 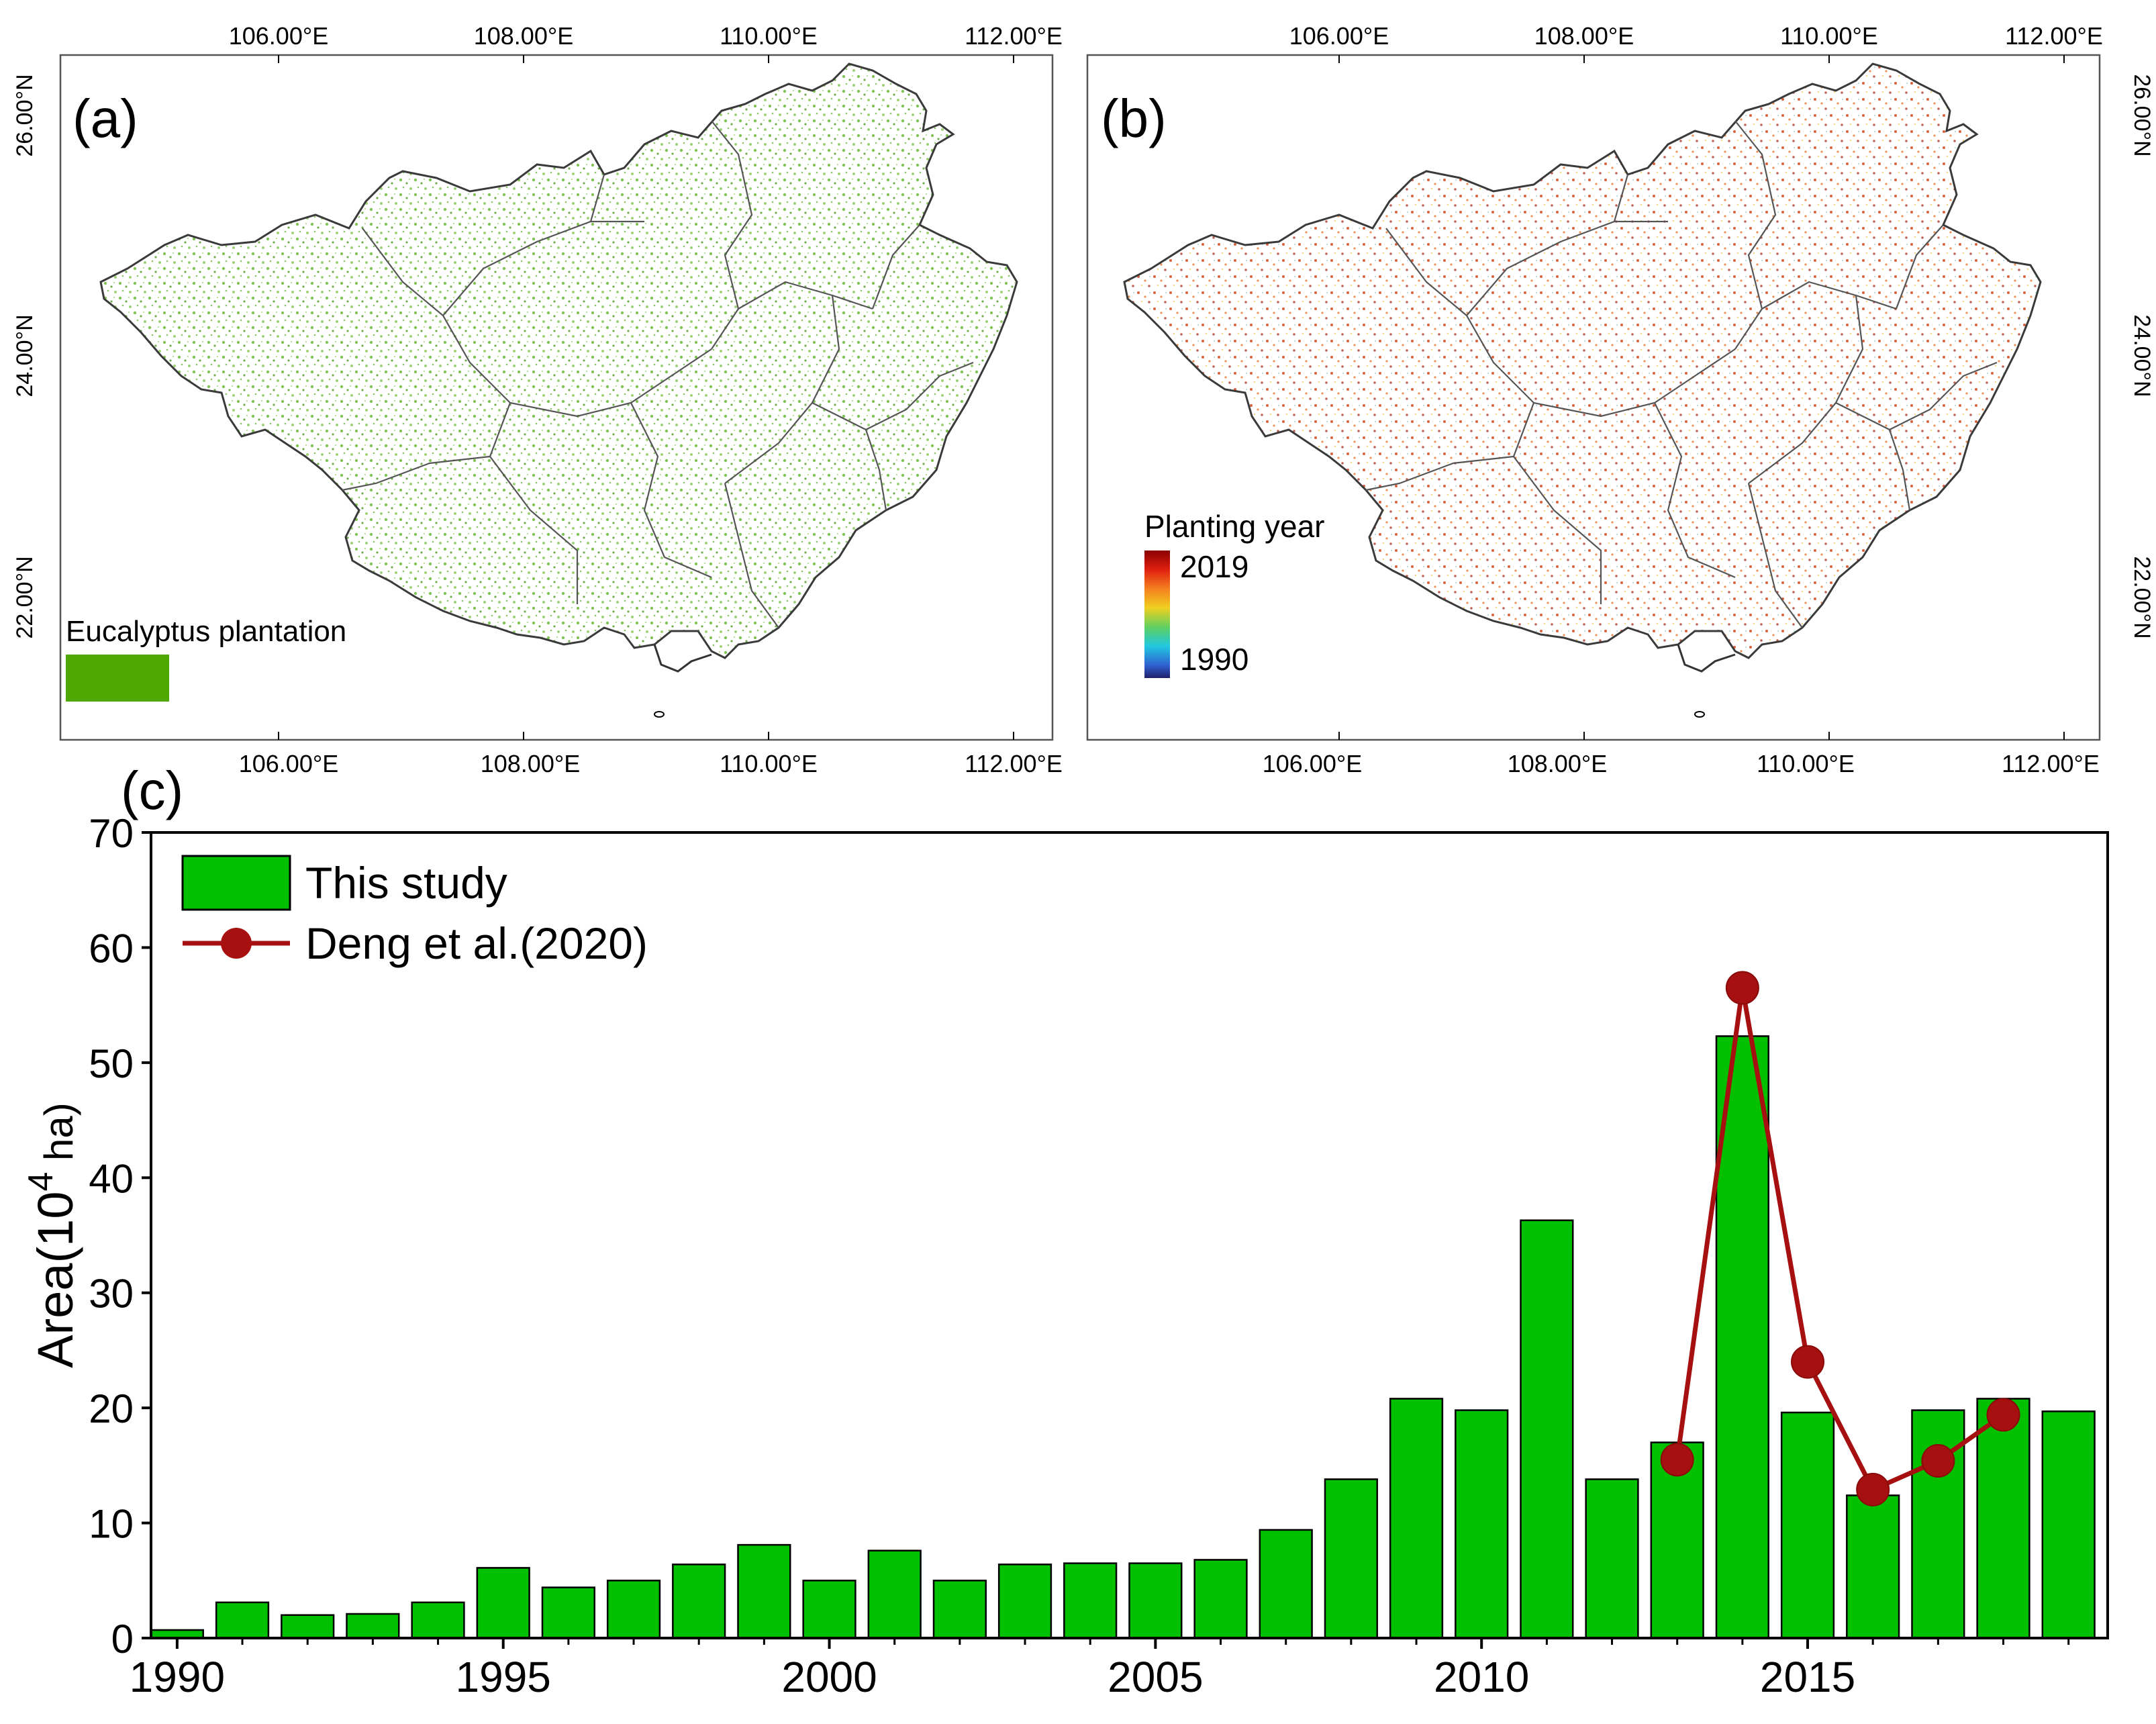 I want to click on chart-y-axis-title-main: Area(10, so click(x=55, y=1280).